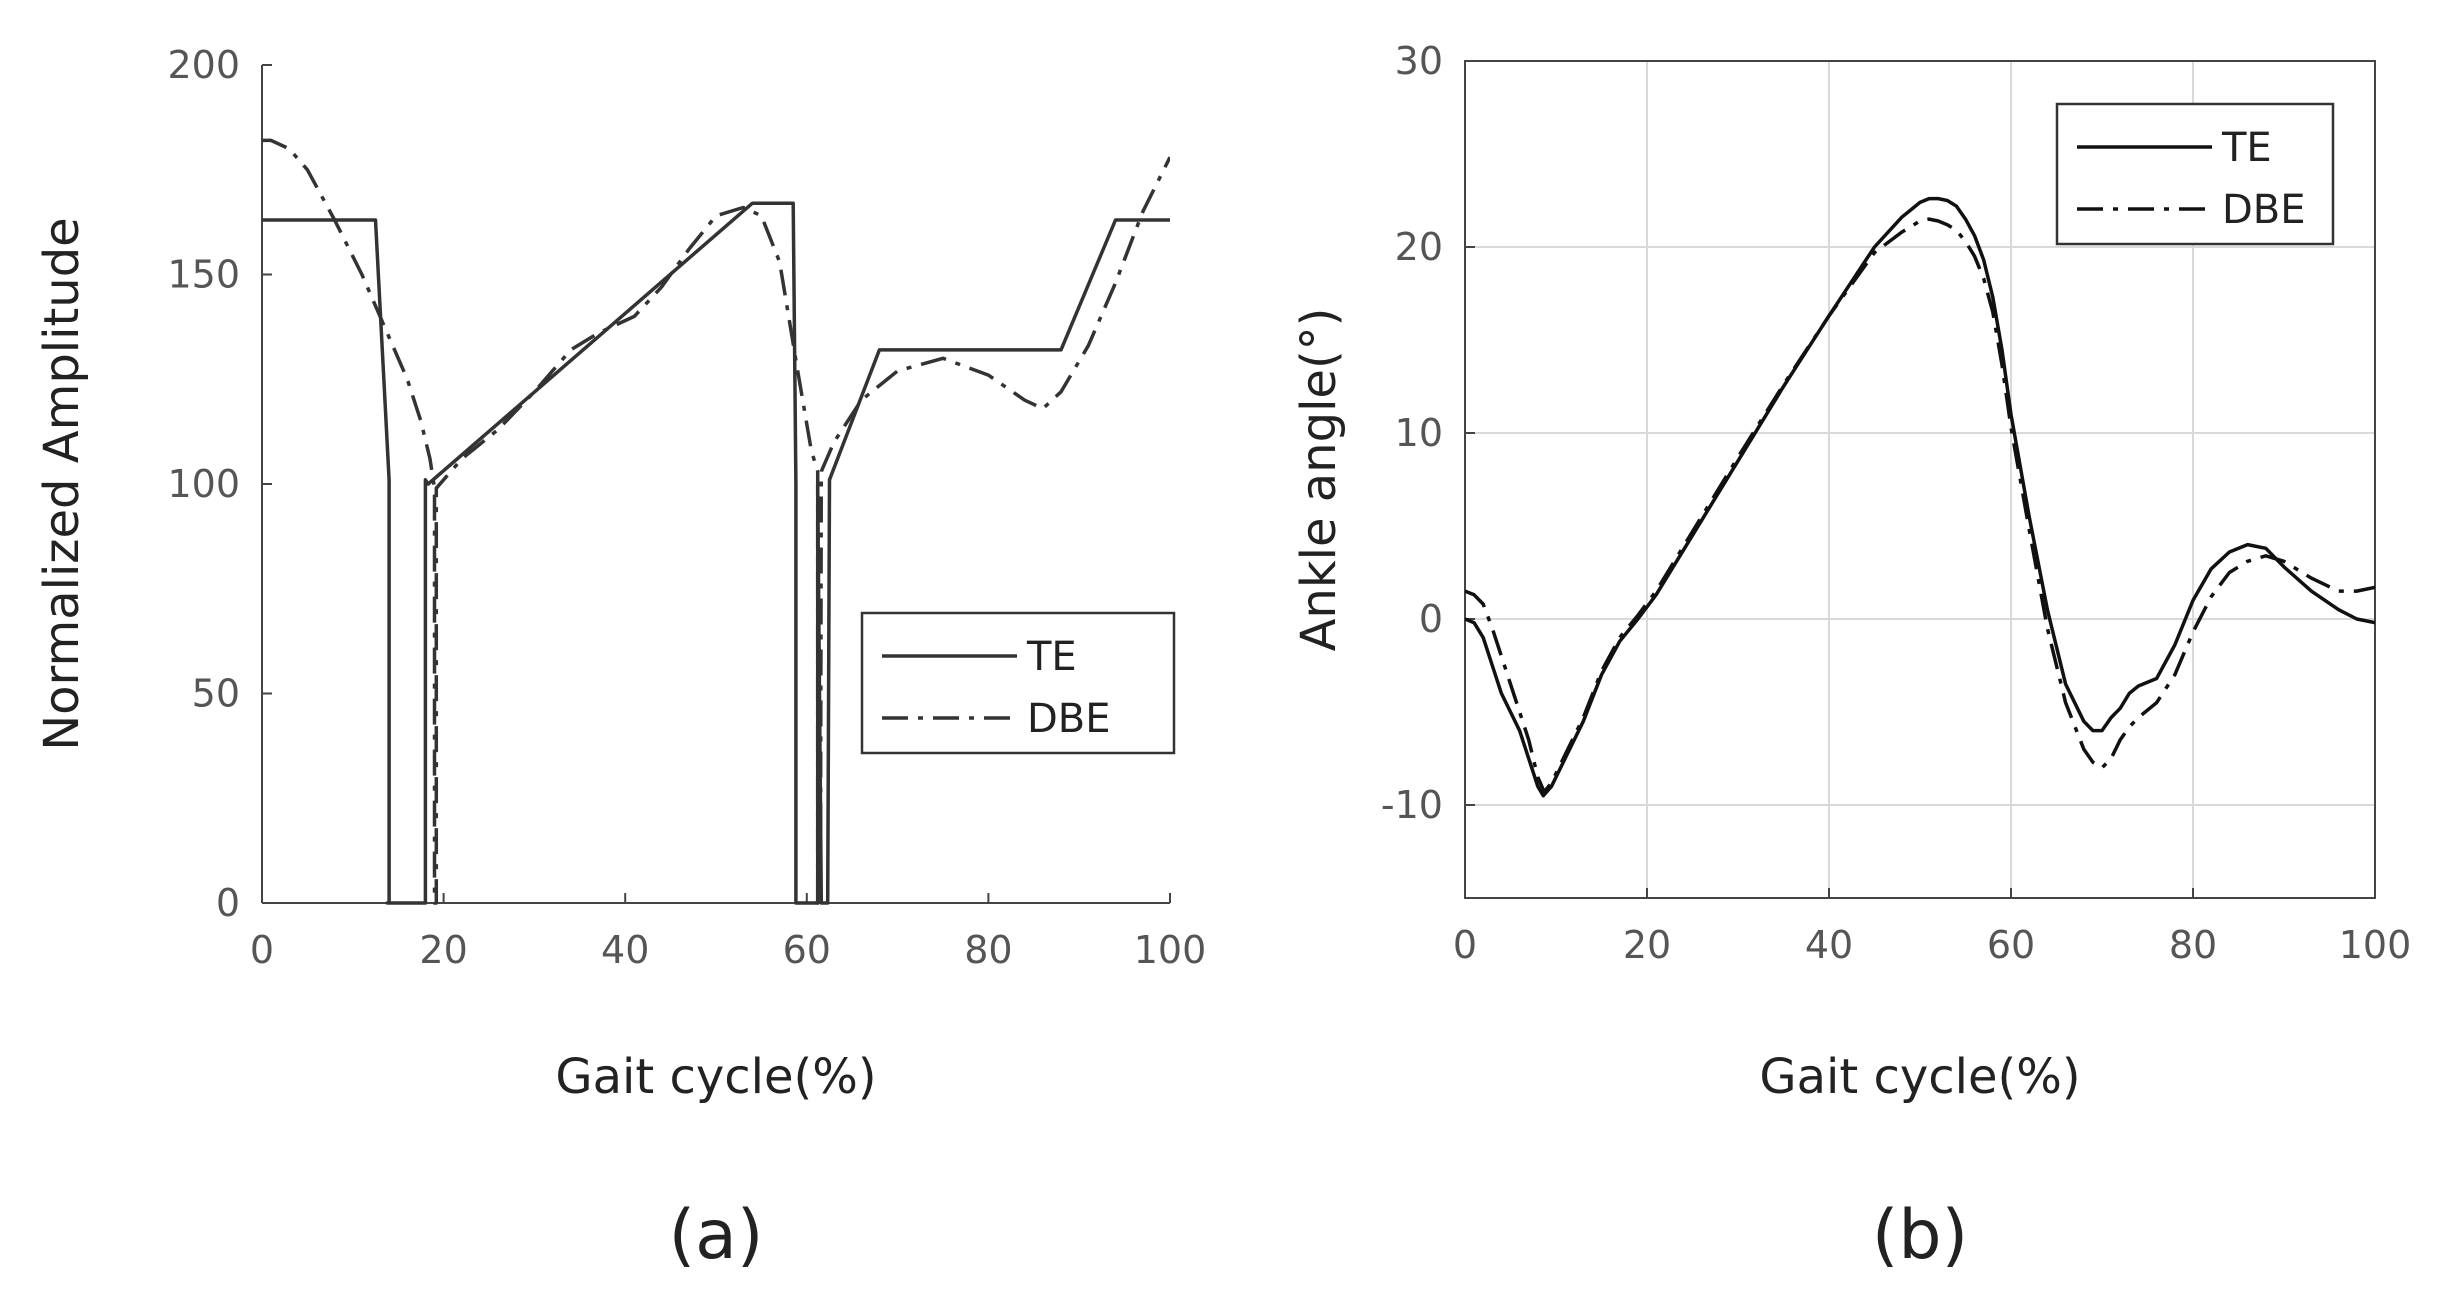 Image resolution: width=2449 pixels, height=1297 pixels. I want to click on y-tick-label: 30, so click(1419, 61).